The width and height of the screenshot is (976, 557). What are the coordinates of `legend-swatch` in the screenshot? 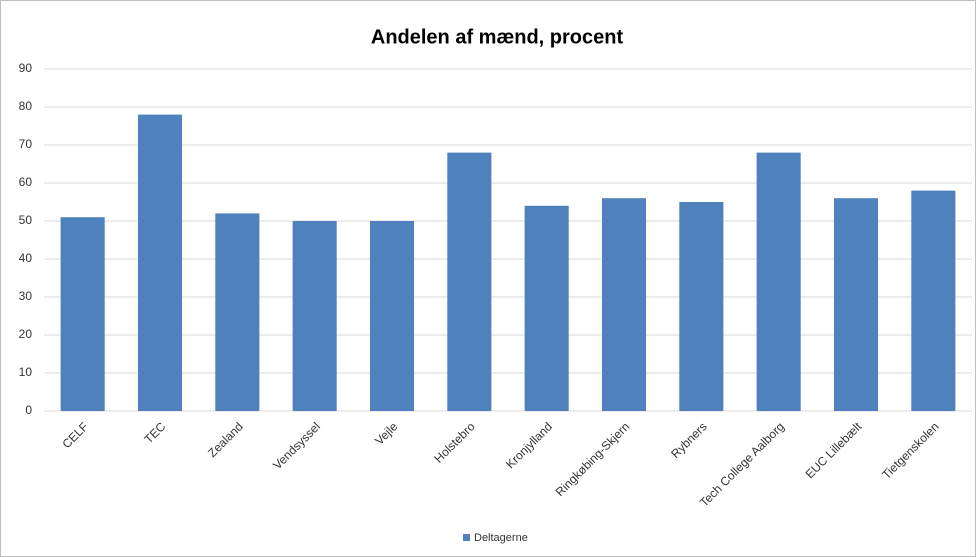 It's located at (466, 537).